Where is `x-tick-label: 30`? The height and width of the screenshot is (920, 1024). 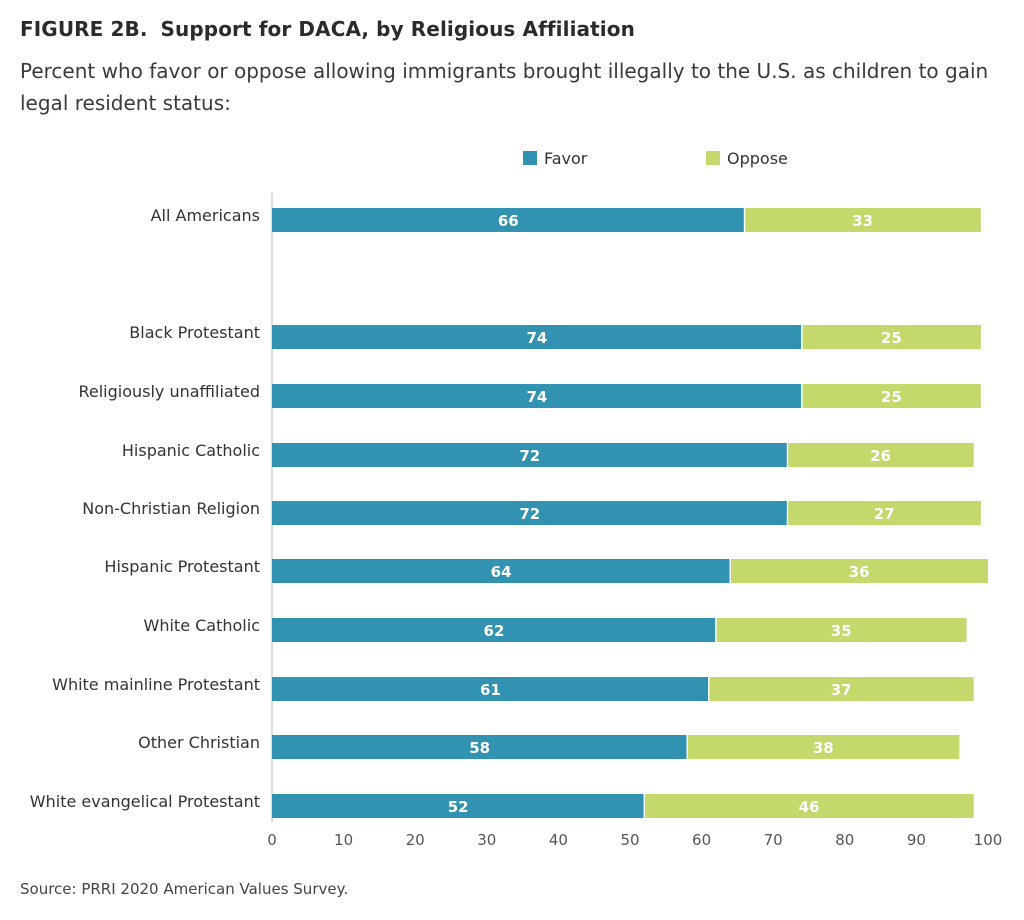 x-tick-label: 30 is located at coordinates (486, 840).